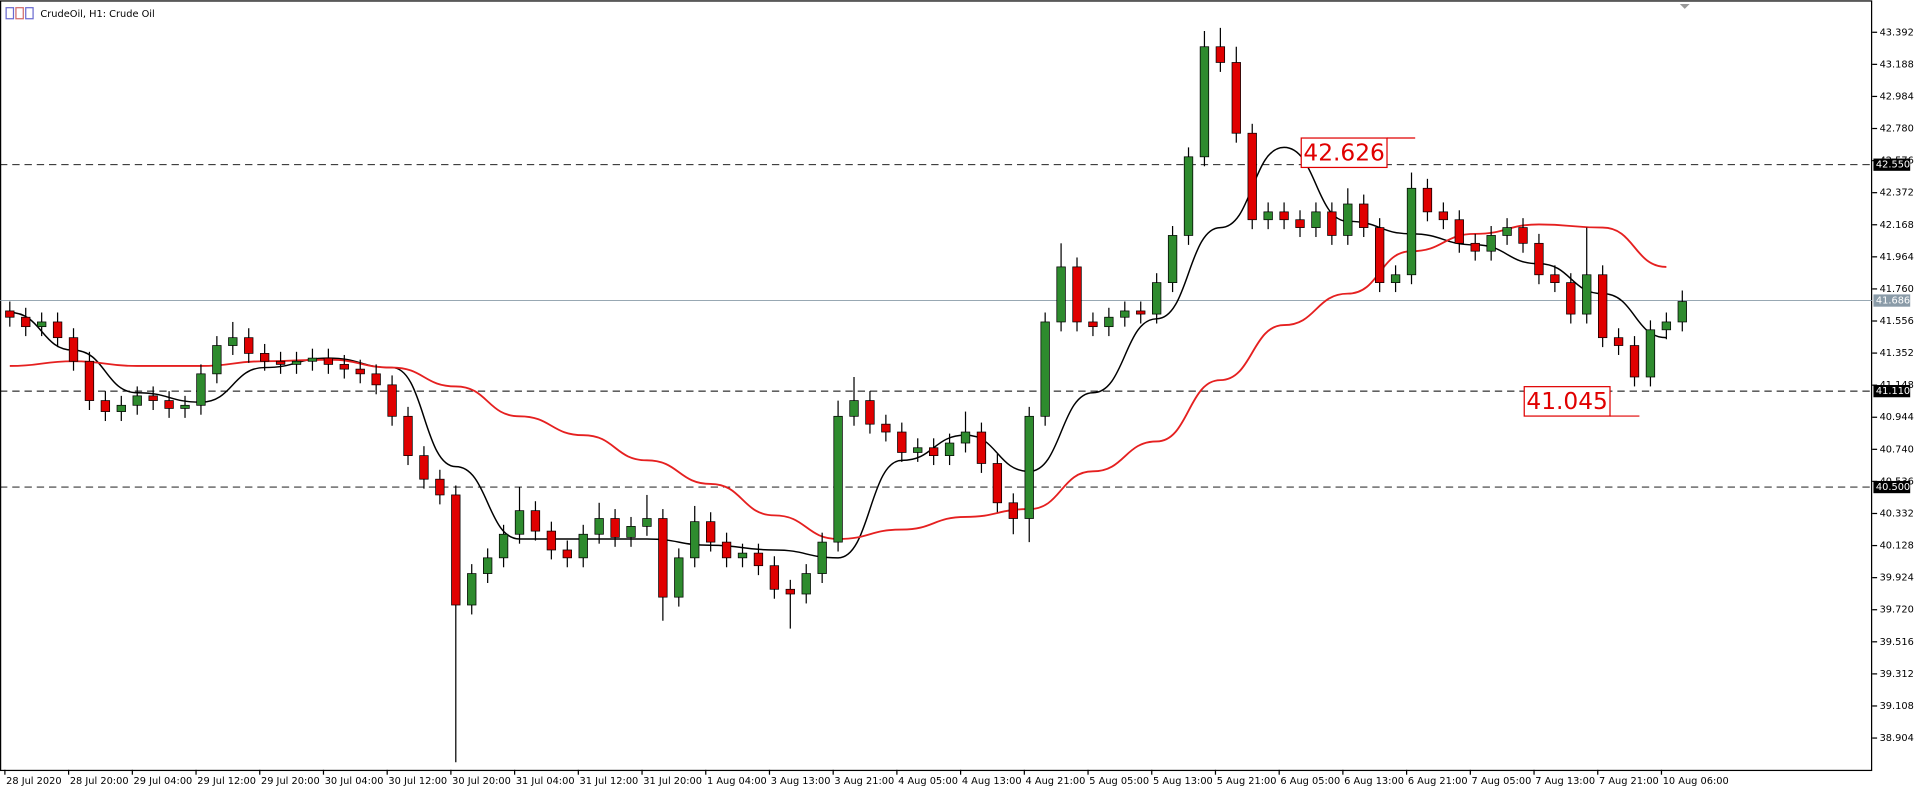 This screenshot has width=1920, height=791. Describe the element at coordinates (928, 781) in the screenshot. I see `x-tick-label: 4 Aug 05:00` at that location.